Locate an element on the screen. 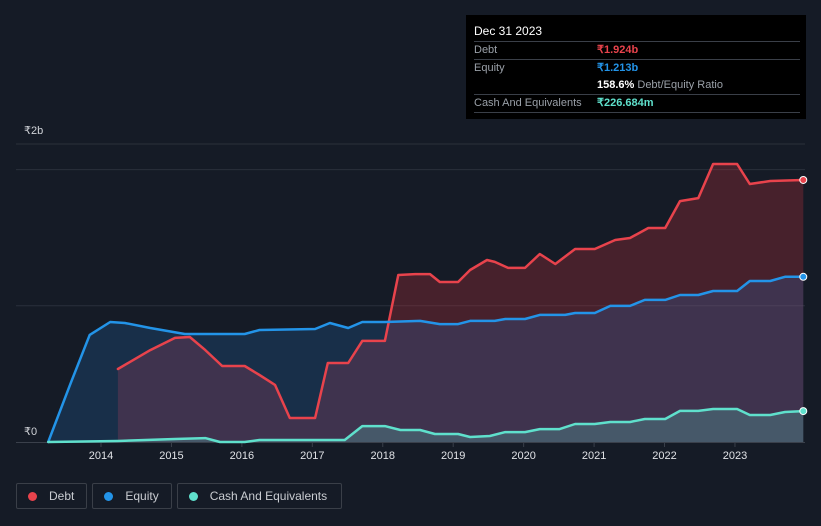 The height and width of the screenshot is (526, 821). x-tick-label: 2015 is located at coordinates (171, 456).